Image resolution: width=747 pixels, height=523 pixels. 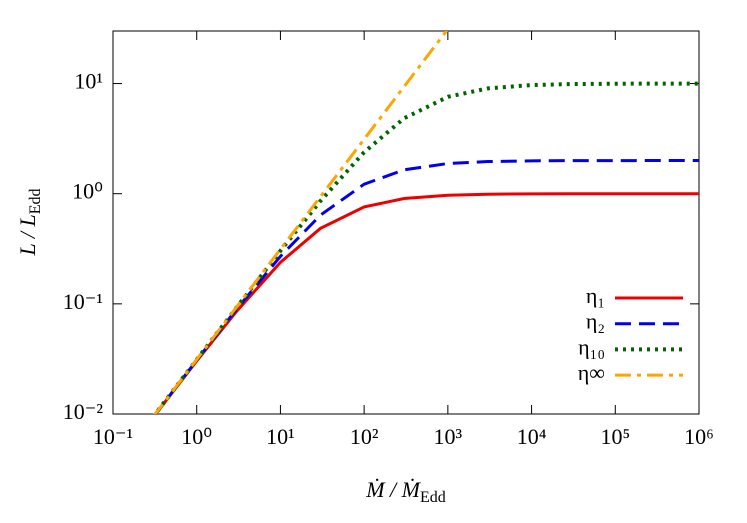 What do you see at coordinates (83, 301) in the screenshot?
I see `y-tick-label: 10⁻¹` at bounding box center [83, 301].